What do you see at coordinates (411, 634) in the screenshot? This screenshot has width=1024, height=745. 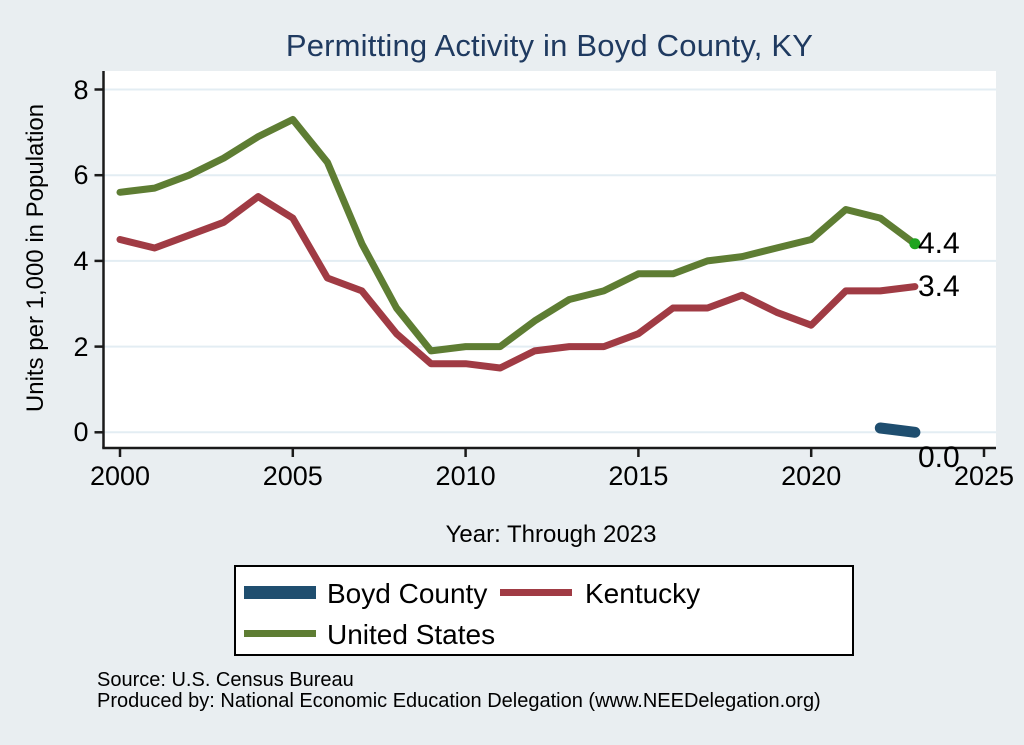 I see `legend-label-united-states: United States` at bounding box center [411, 634].